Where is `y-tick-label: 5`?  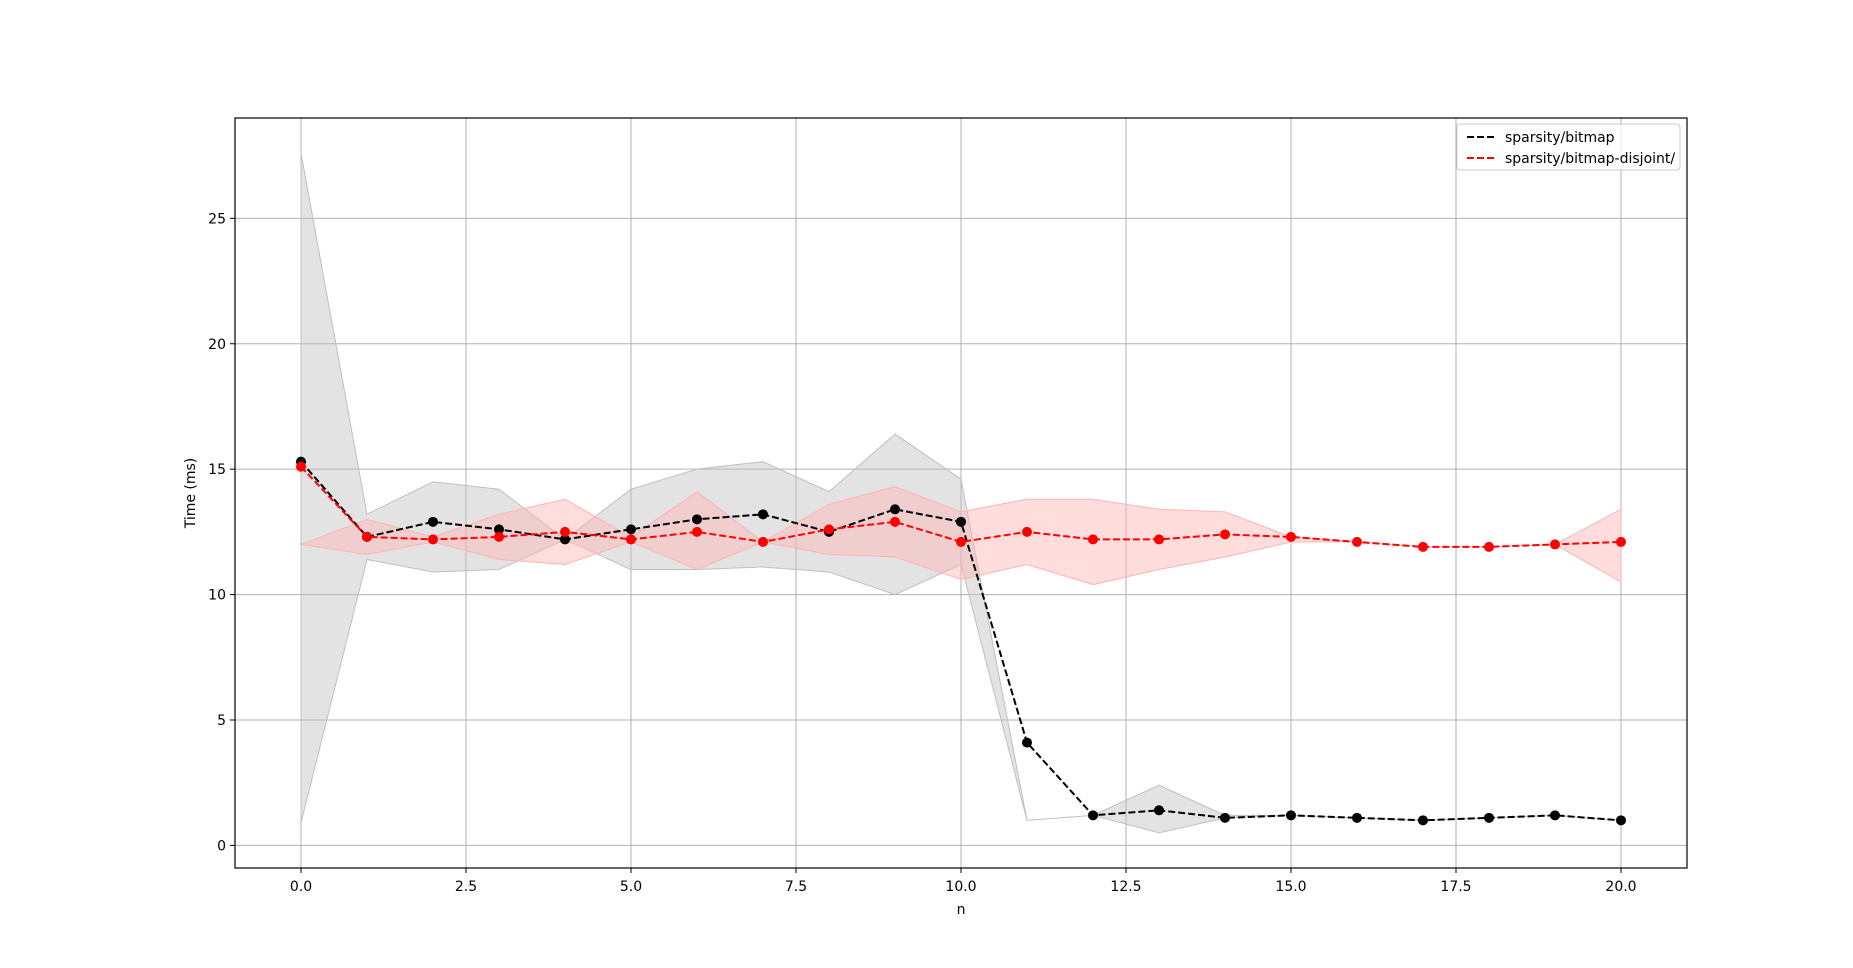 y-tick-label: 5 is located at coordinates (221, 721).